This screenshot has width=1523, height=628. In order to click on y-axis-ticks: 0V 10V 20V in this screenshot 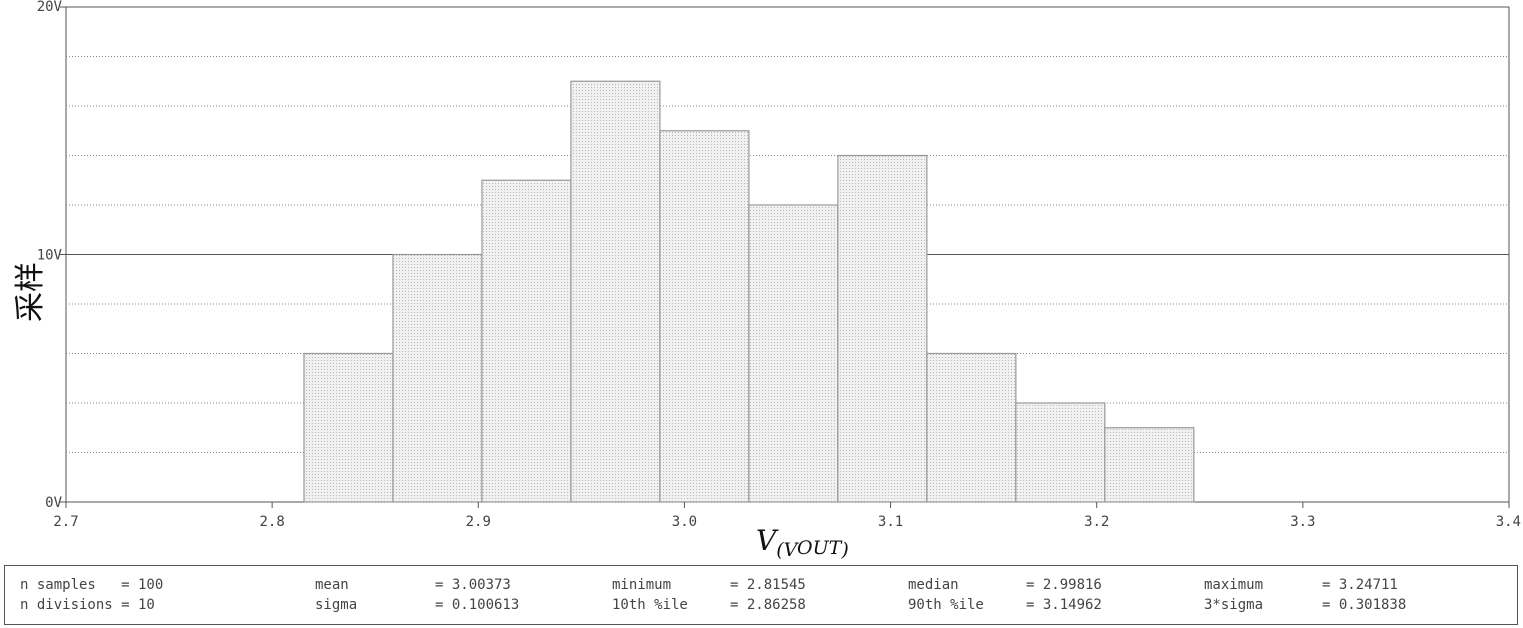, I will do `click(51, 255)`.